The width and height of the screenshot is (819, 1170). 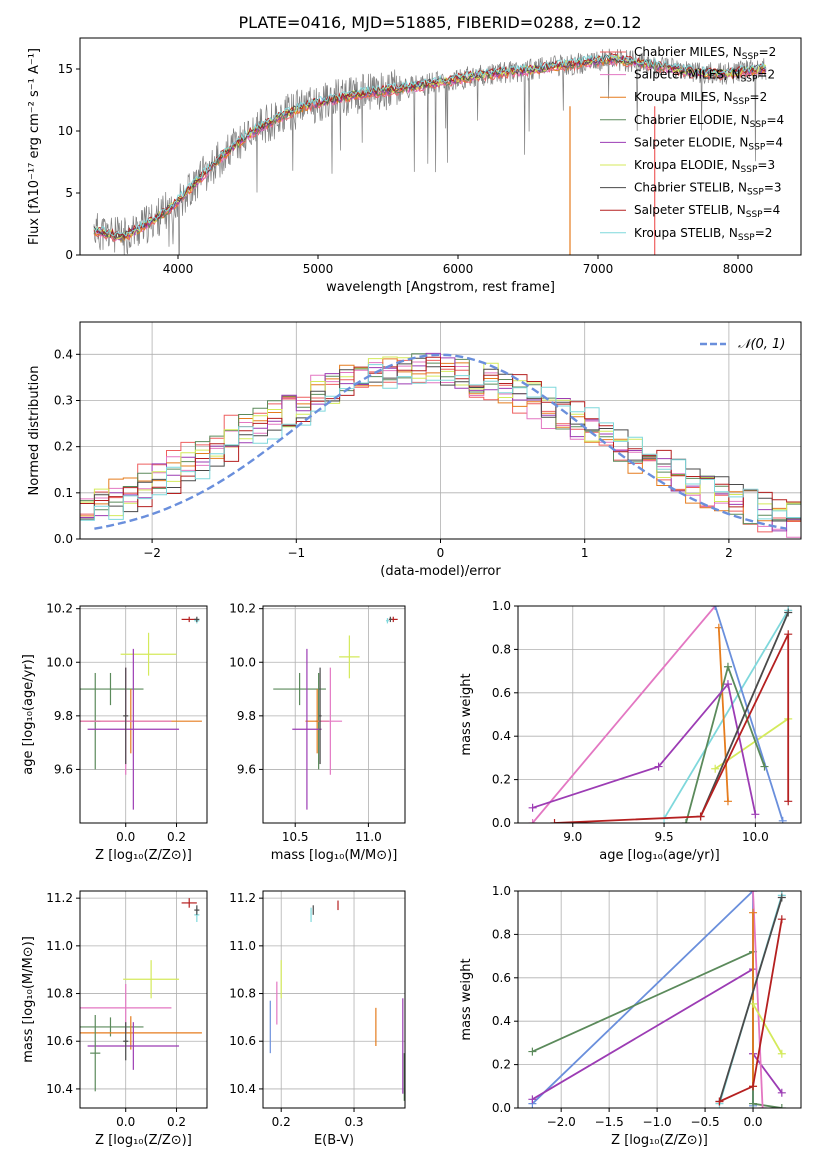 What do you see at coordinates (59, 1089) in the screenshot?
I see `y-tick-label: 10.4` at bounding box center [59, 1089].